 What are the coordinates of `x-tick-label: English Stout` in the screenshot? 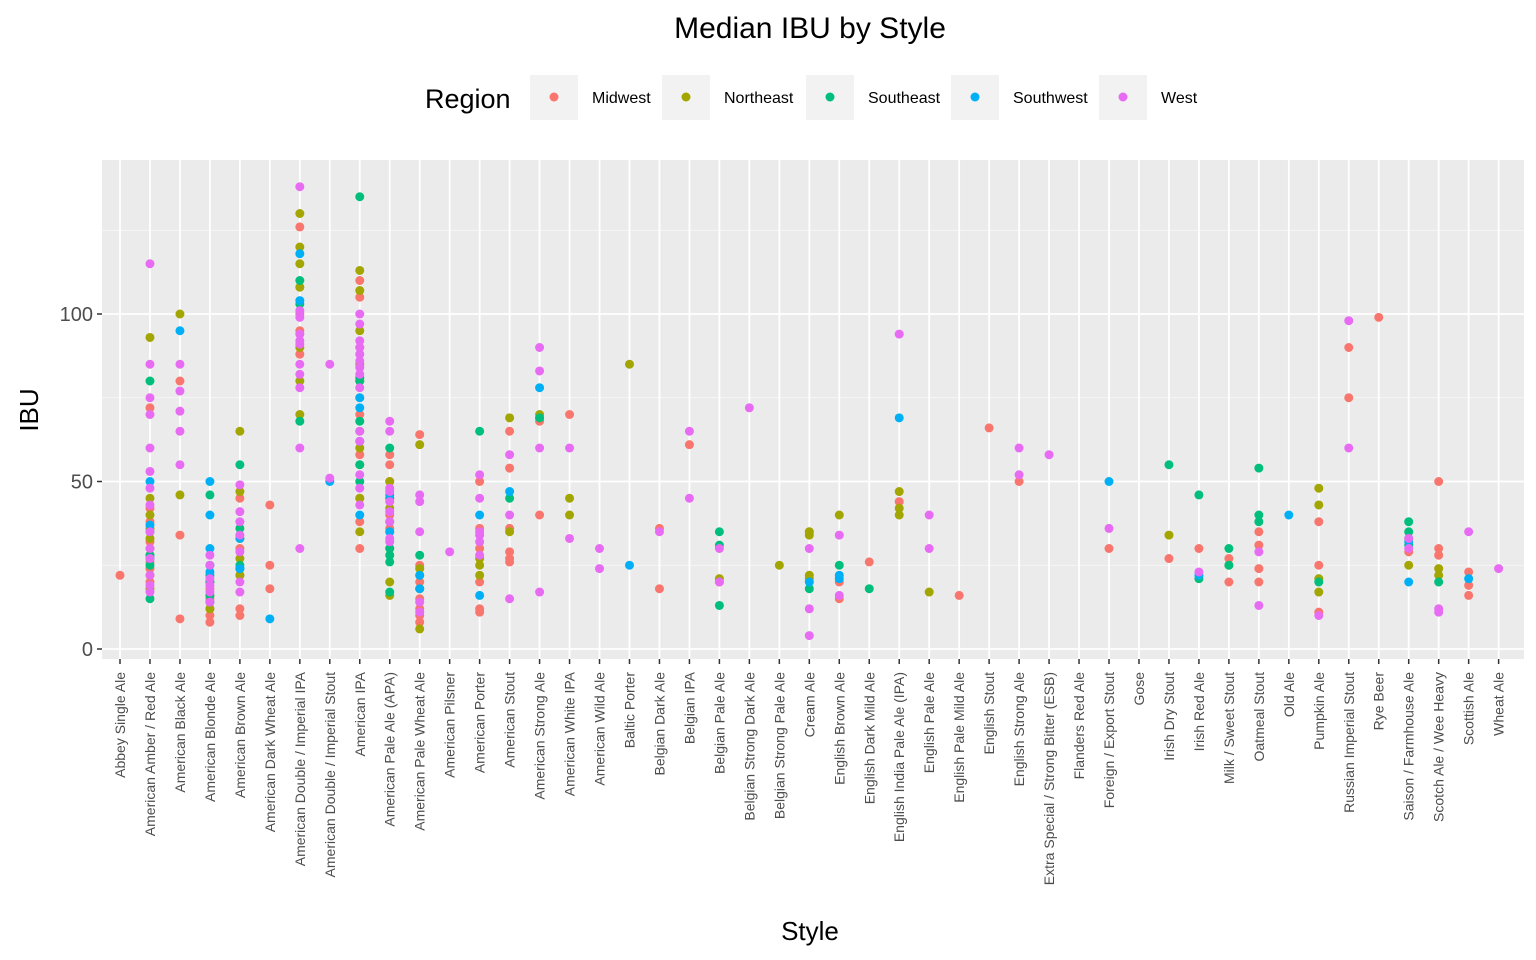 It's located at (989, 713).